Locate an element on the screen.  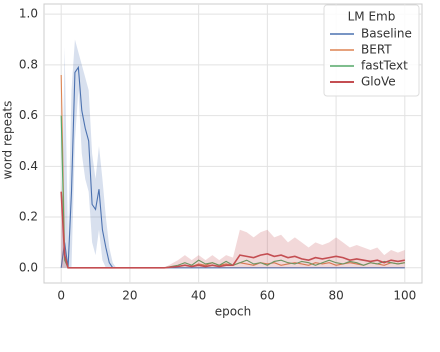
y-tick-label: 0.0 is located at coordinates (28, 267).